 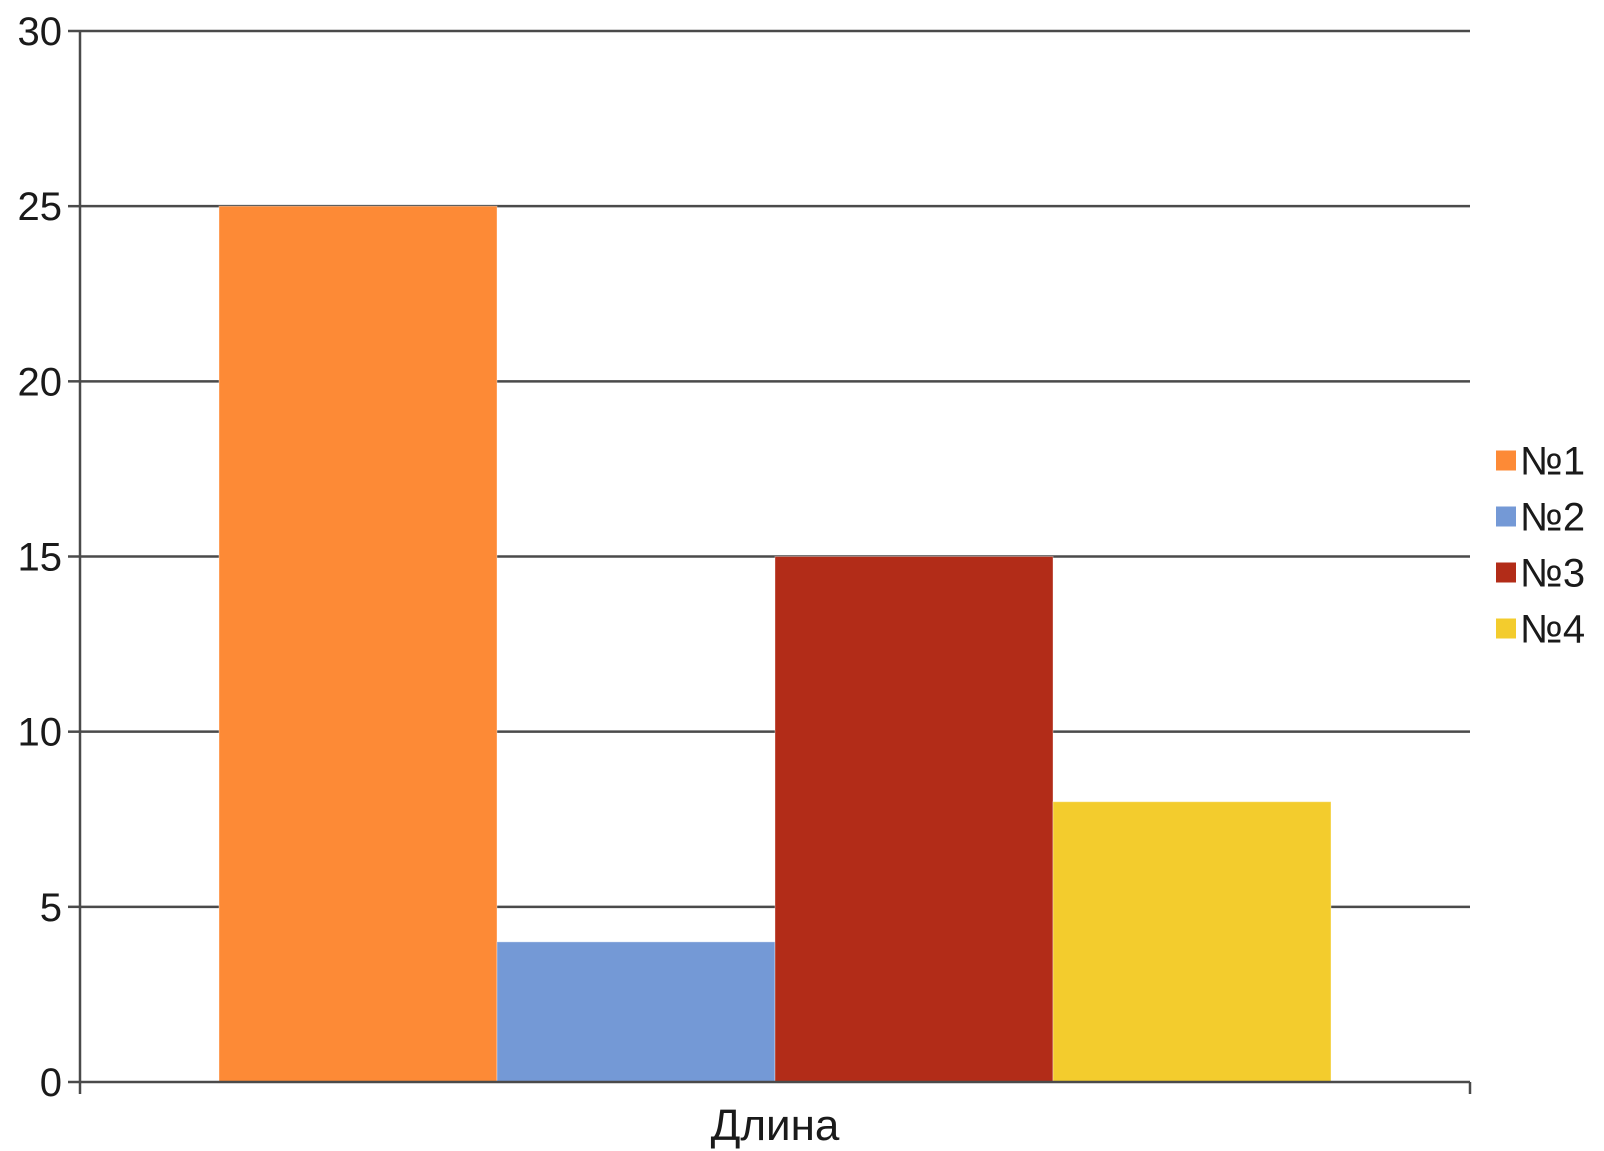 I want to click on y-tick-label: 0, so click(x=51, y=1083).